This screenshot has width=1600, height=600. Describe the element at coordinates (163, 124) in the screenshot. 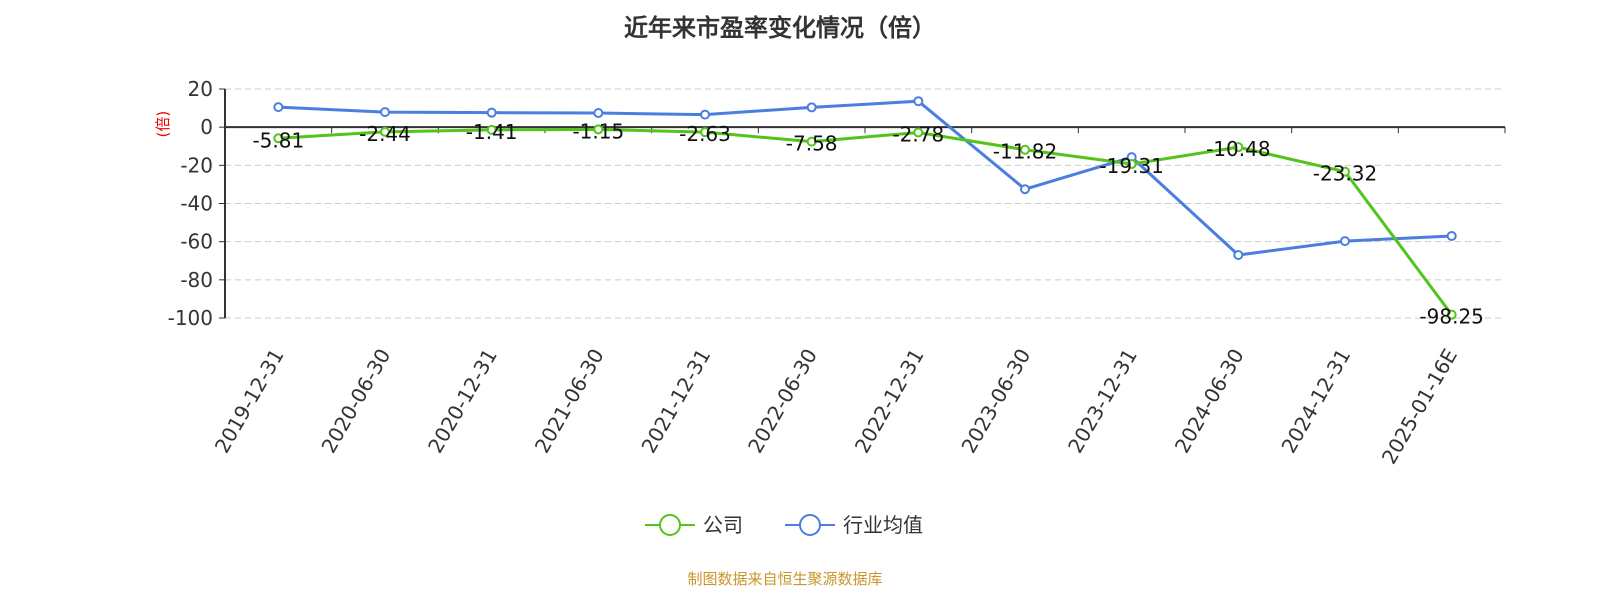

I see `y-axis-label: (倍)` at that location.